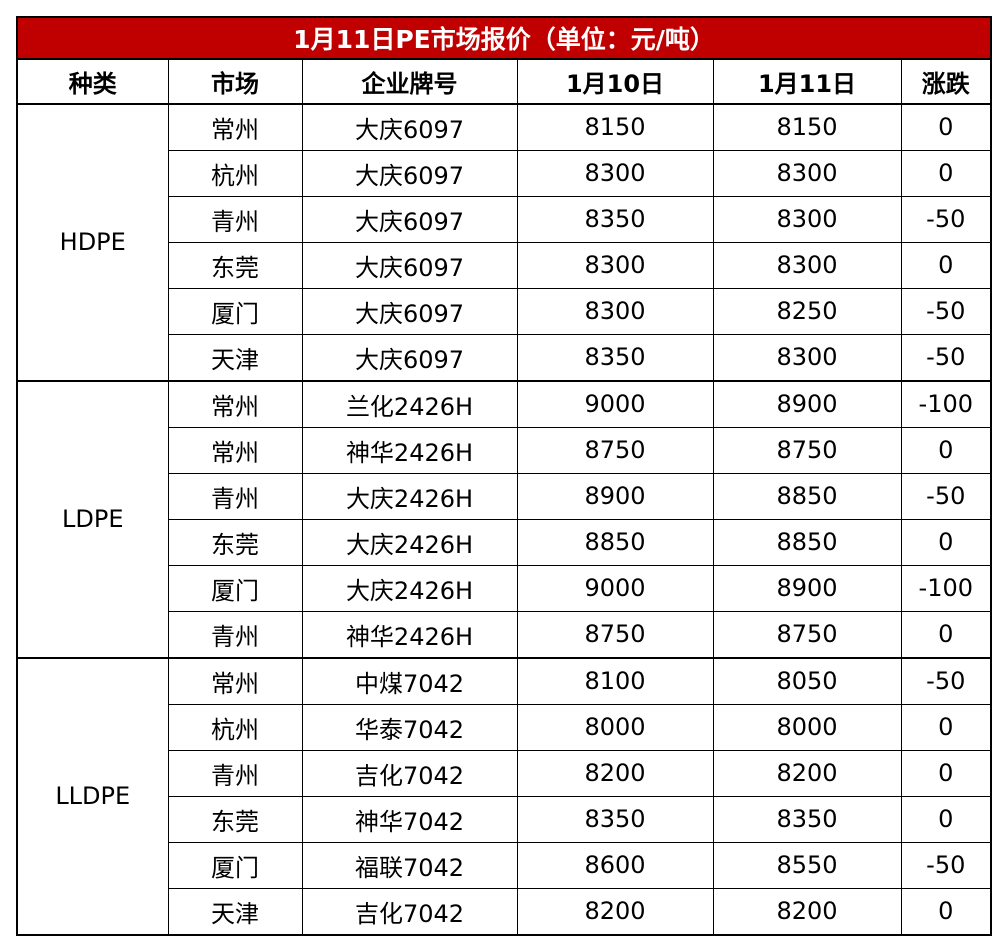  I want to click on category-cell: HDPE, so click(92, 242).